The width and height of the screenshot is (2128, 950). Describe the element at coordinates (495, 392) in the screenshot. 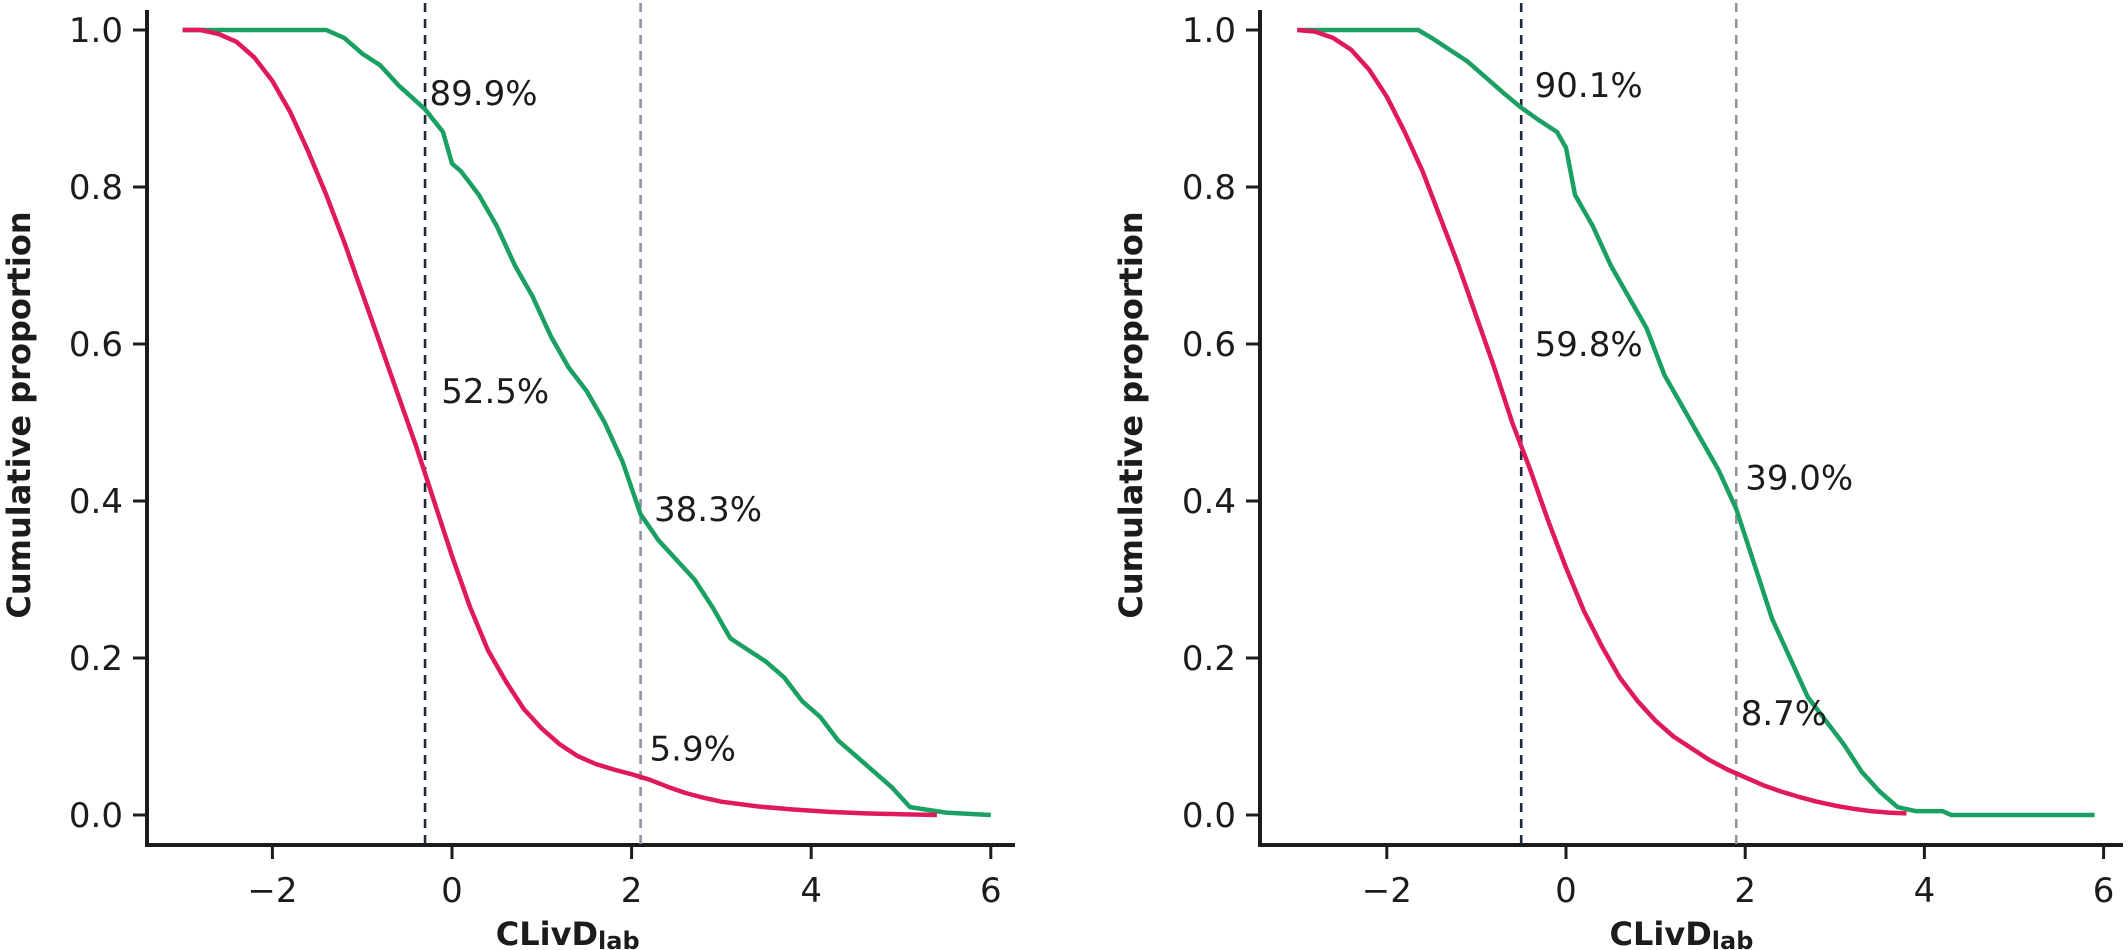

I see `data-label: 52.5%` at that location.